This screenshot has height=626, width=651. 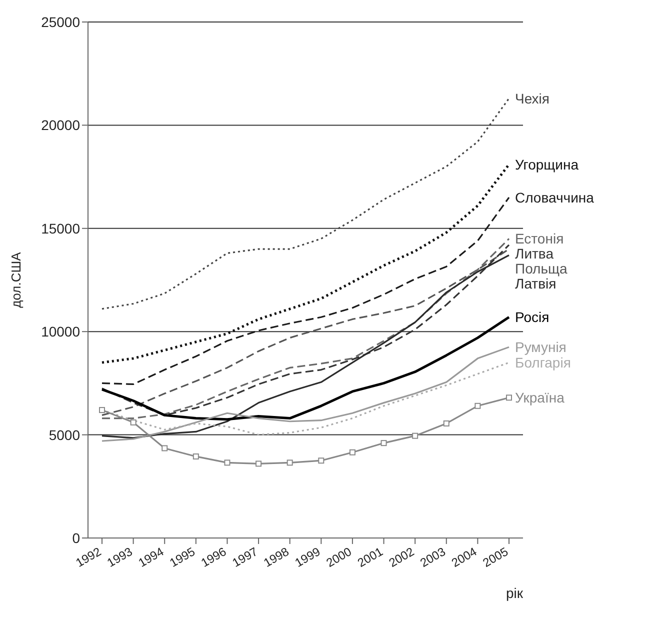 What do you see at coordinates (60, 22) in the screenshot?
I see `y-tick-label: 25000` at bounding box center [60, 22].